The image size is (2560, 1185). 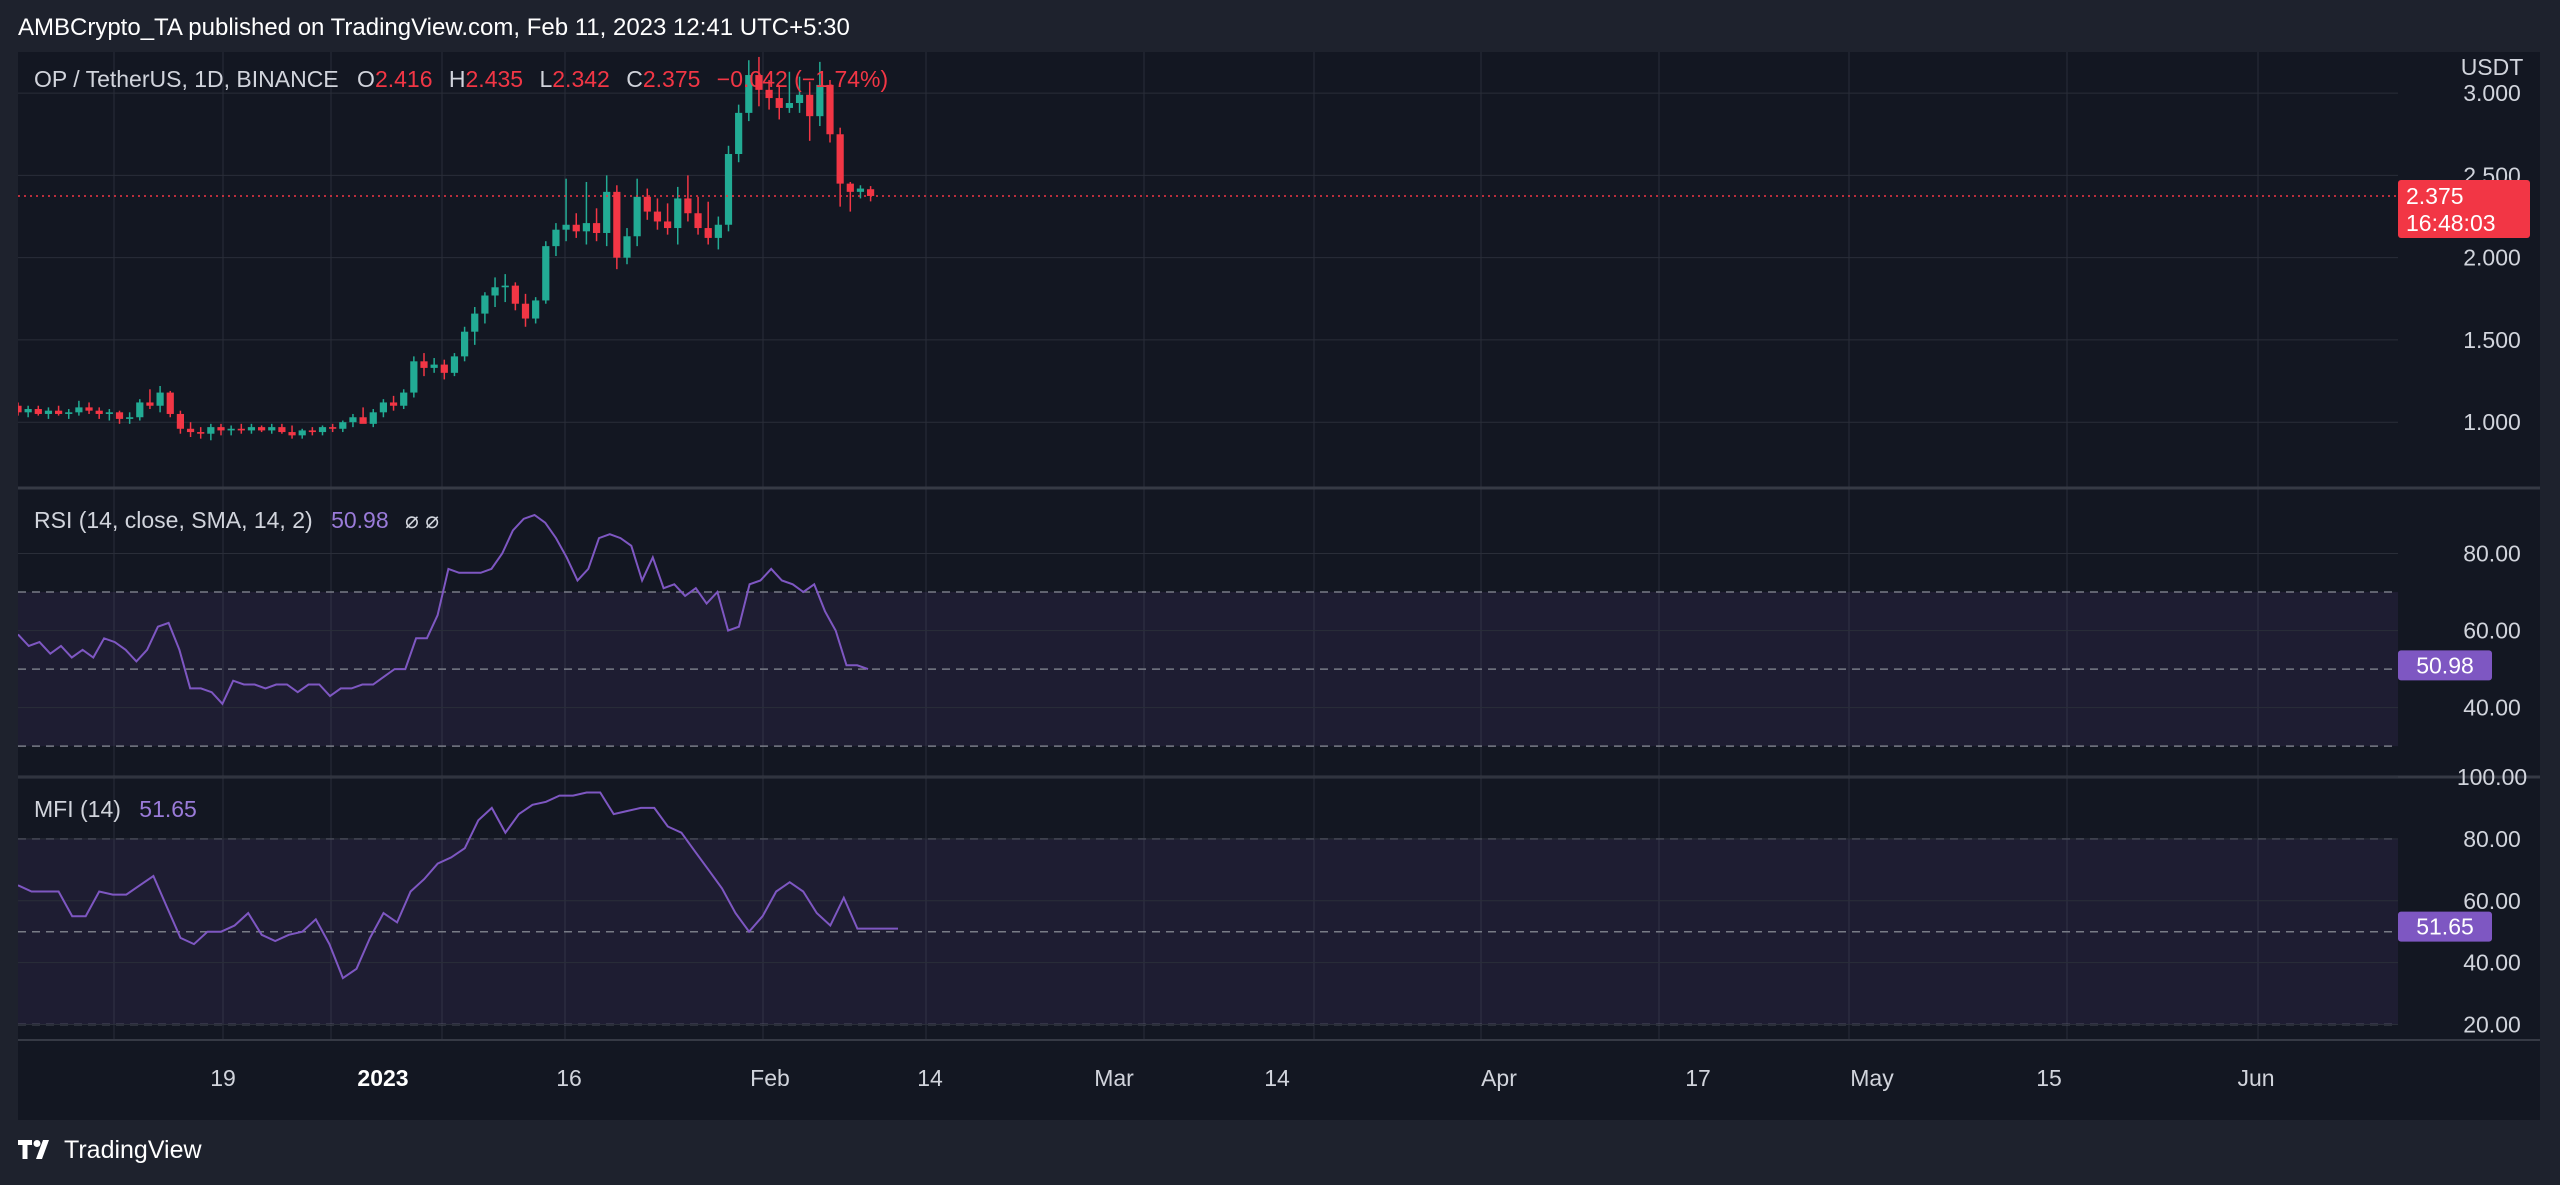 What do you see at coordinates (2492, 963) in the screenshot?
I see `mfi-tick-label: 40.00` at bounding box center [2492, 963].